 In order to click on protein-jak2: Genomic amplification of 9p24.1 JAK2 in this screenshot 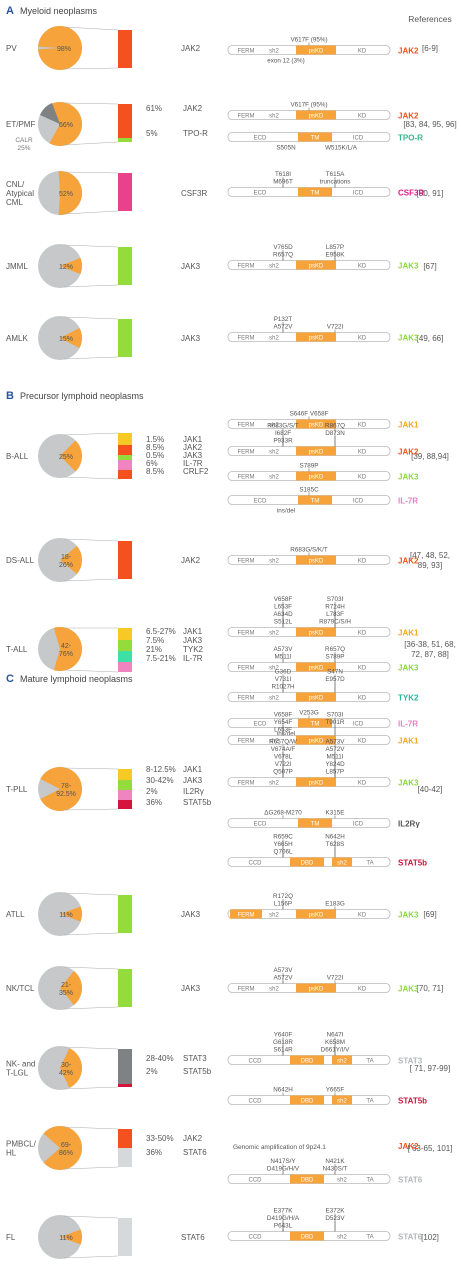, I will do `click(326, 1146)`.